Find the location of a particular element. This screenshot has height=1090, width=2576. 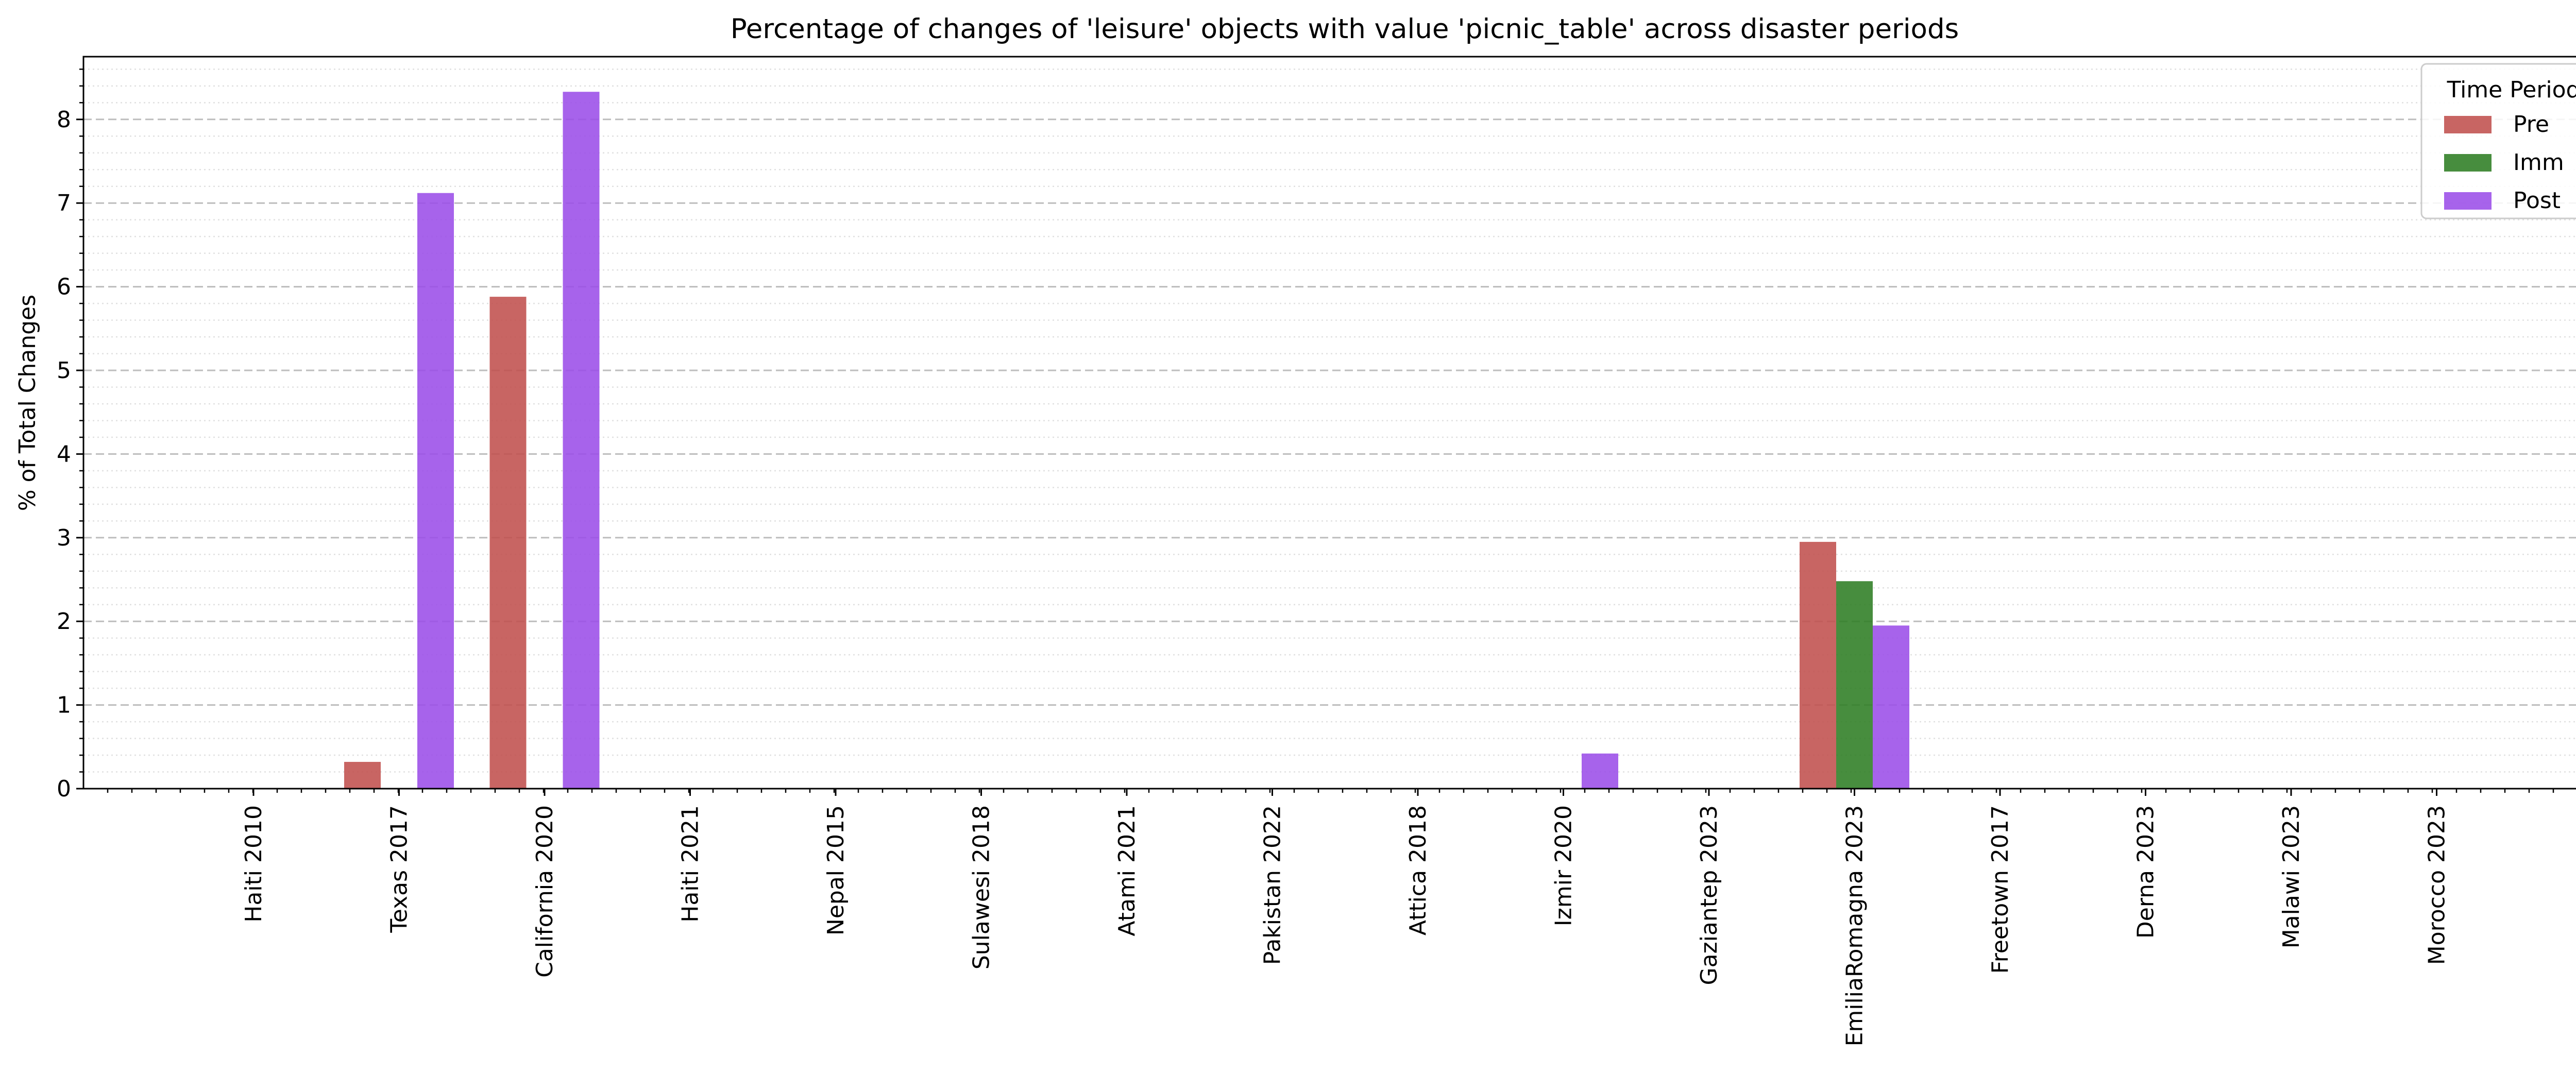

legend-swatch-post is located at coordinates (2468, 201).